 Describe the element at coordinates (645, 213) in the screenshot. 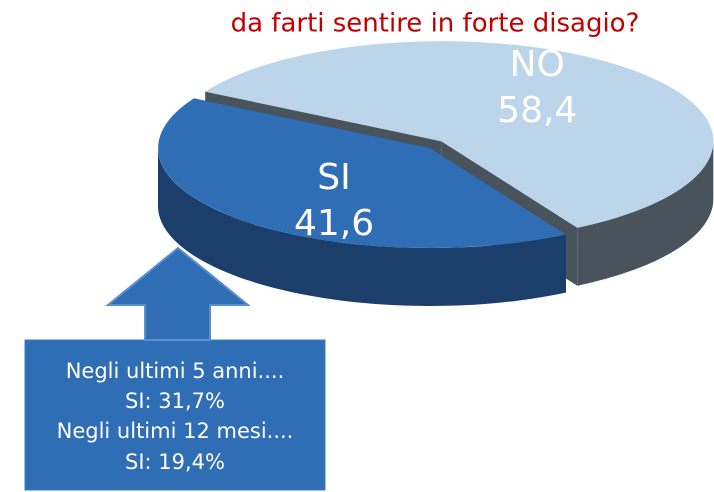

I see `slice-side` at that location.